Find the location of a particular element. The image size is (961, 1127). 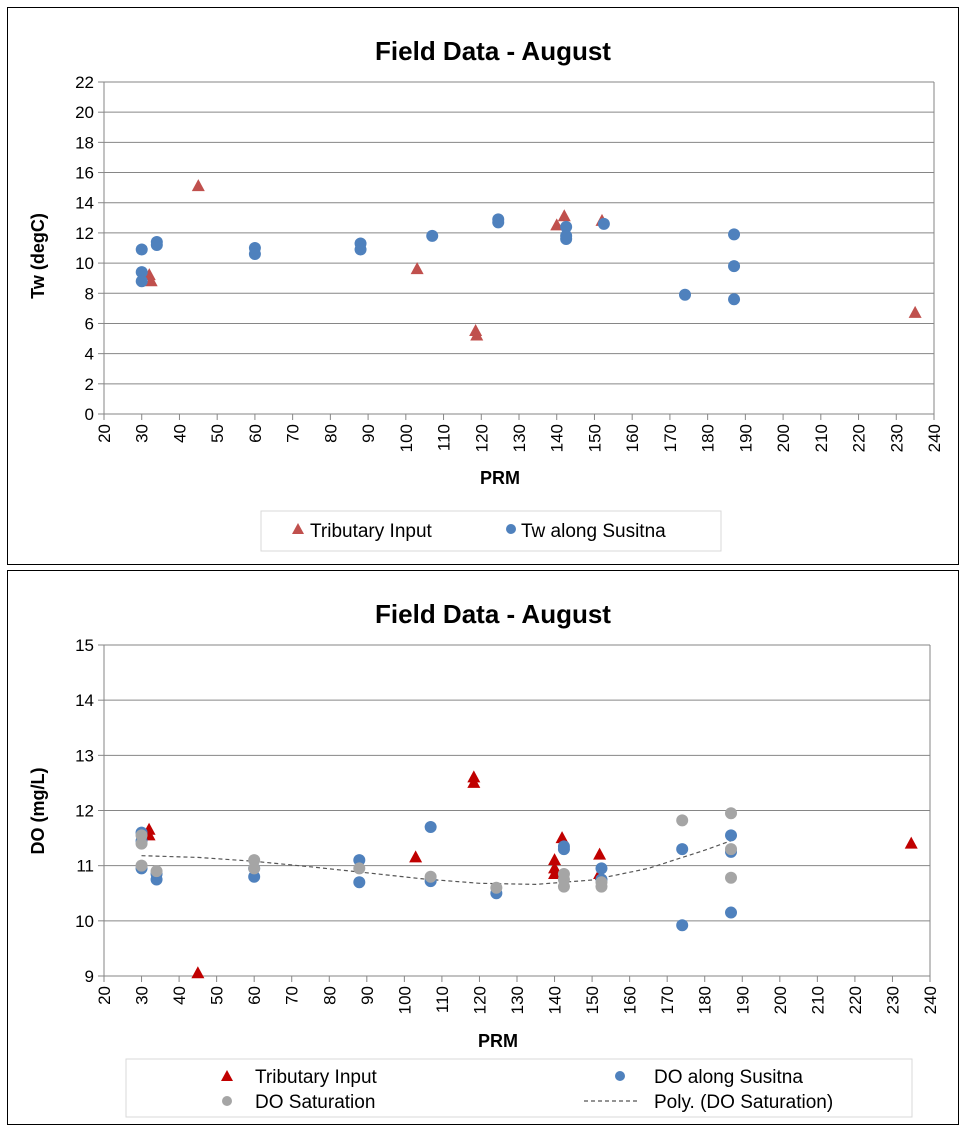

chart-title: Field Data - August is located at coordinates (493, 51).